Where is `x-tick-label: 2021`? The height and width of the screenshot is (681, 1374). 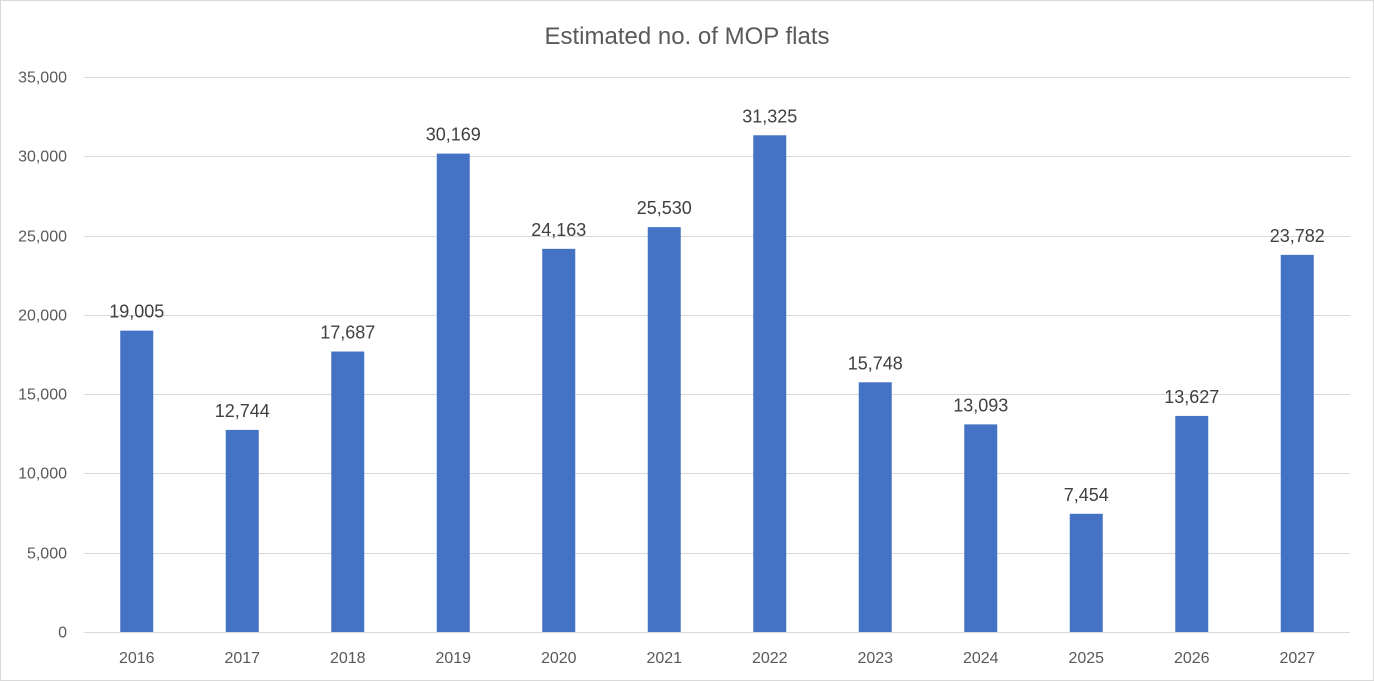
x-tick-label: 2021 is located at coordinates (664, 658).